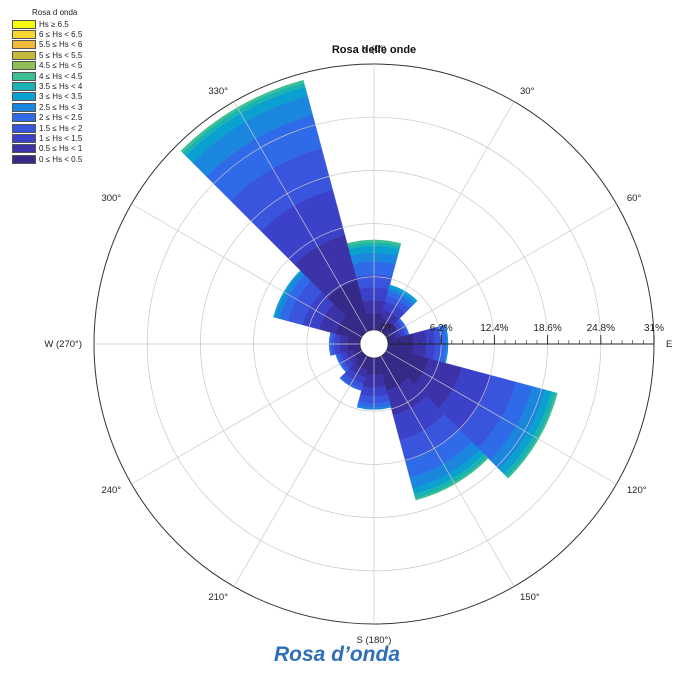  What do you see at coordinates (494, 328) in the screenshot?
I see `radial-tick-label: 12.4%` at bounding box center [494, 328].